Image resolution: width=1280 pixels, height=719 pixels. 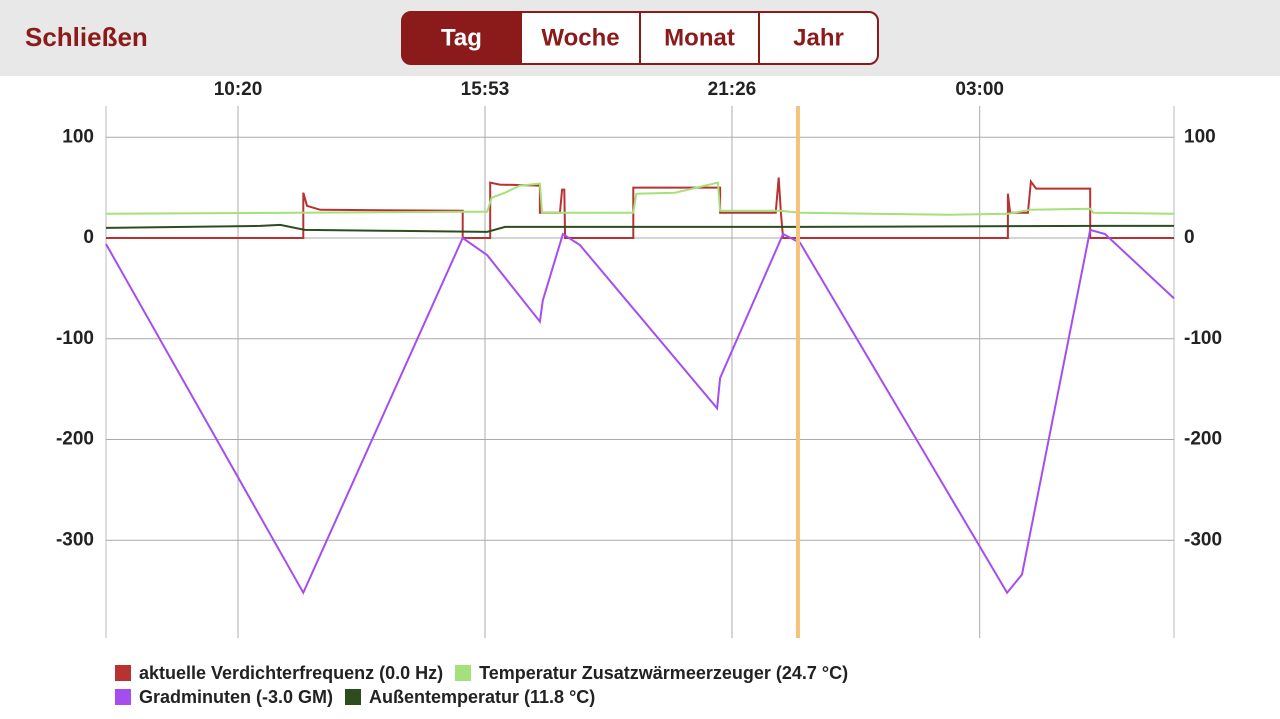 I want to click on y-tick-label: 0, so click(x=88, y=237).